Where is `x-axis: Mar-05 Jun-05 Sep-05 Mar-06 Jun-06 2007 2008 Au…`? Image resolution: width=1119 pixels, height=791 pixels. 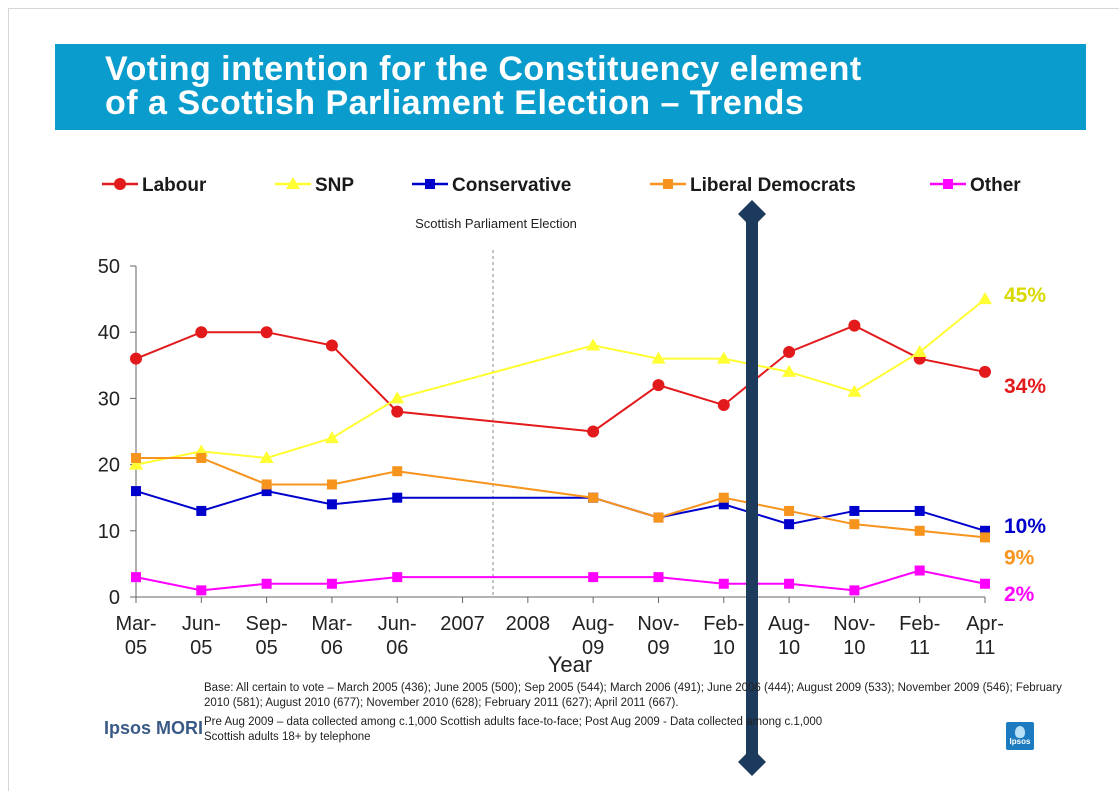 x-axis: Mar-05 Jun-05 Sep-05 Mar-06 Jun-06 2007 2008 Au… is located at coordinates (559, 627).